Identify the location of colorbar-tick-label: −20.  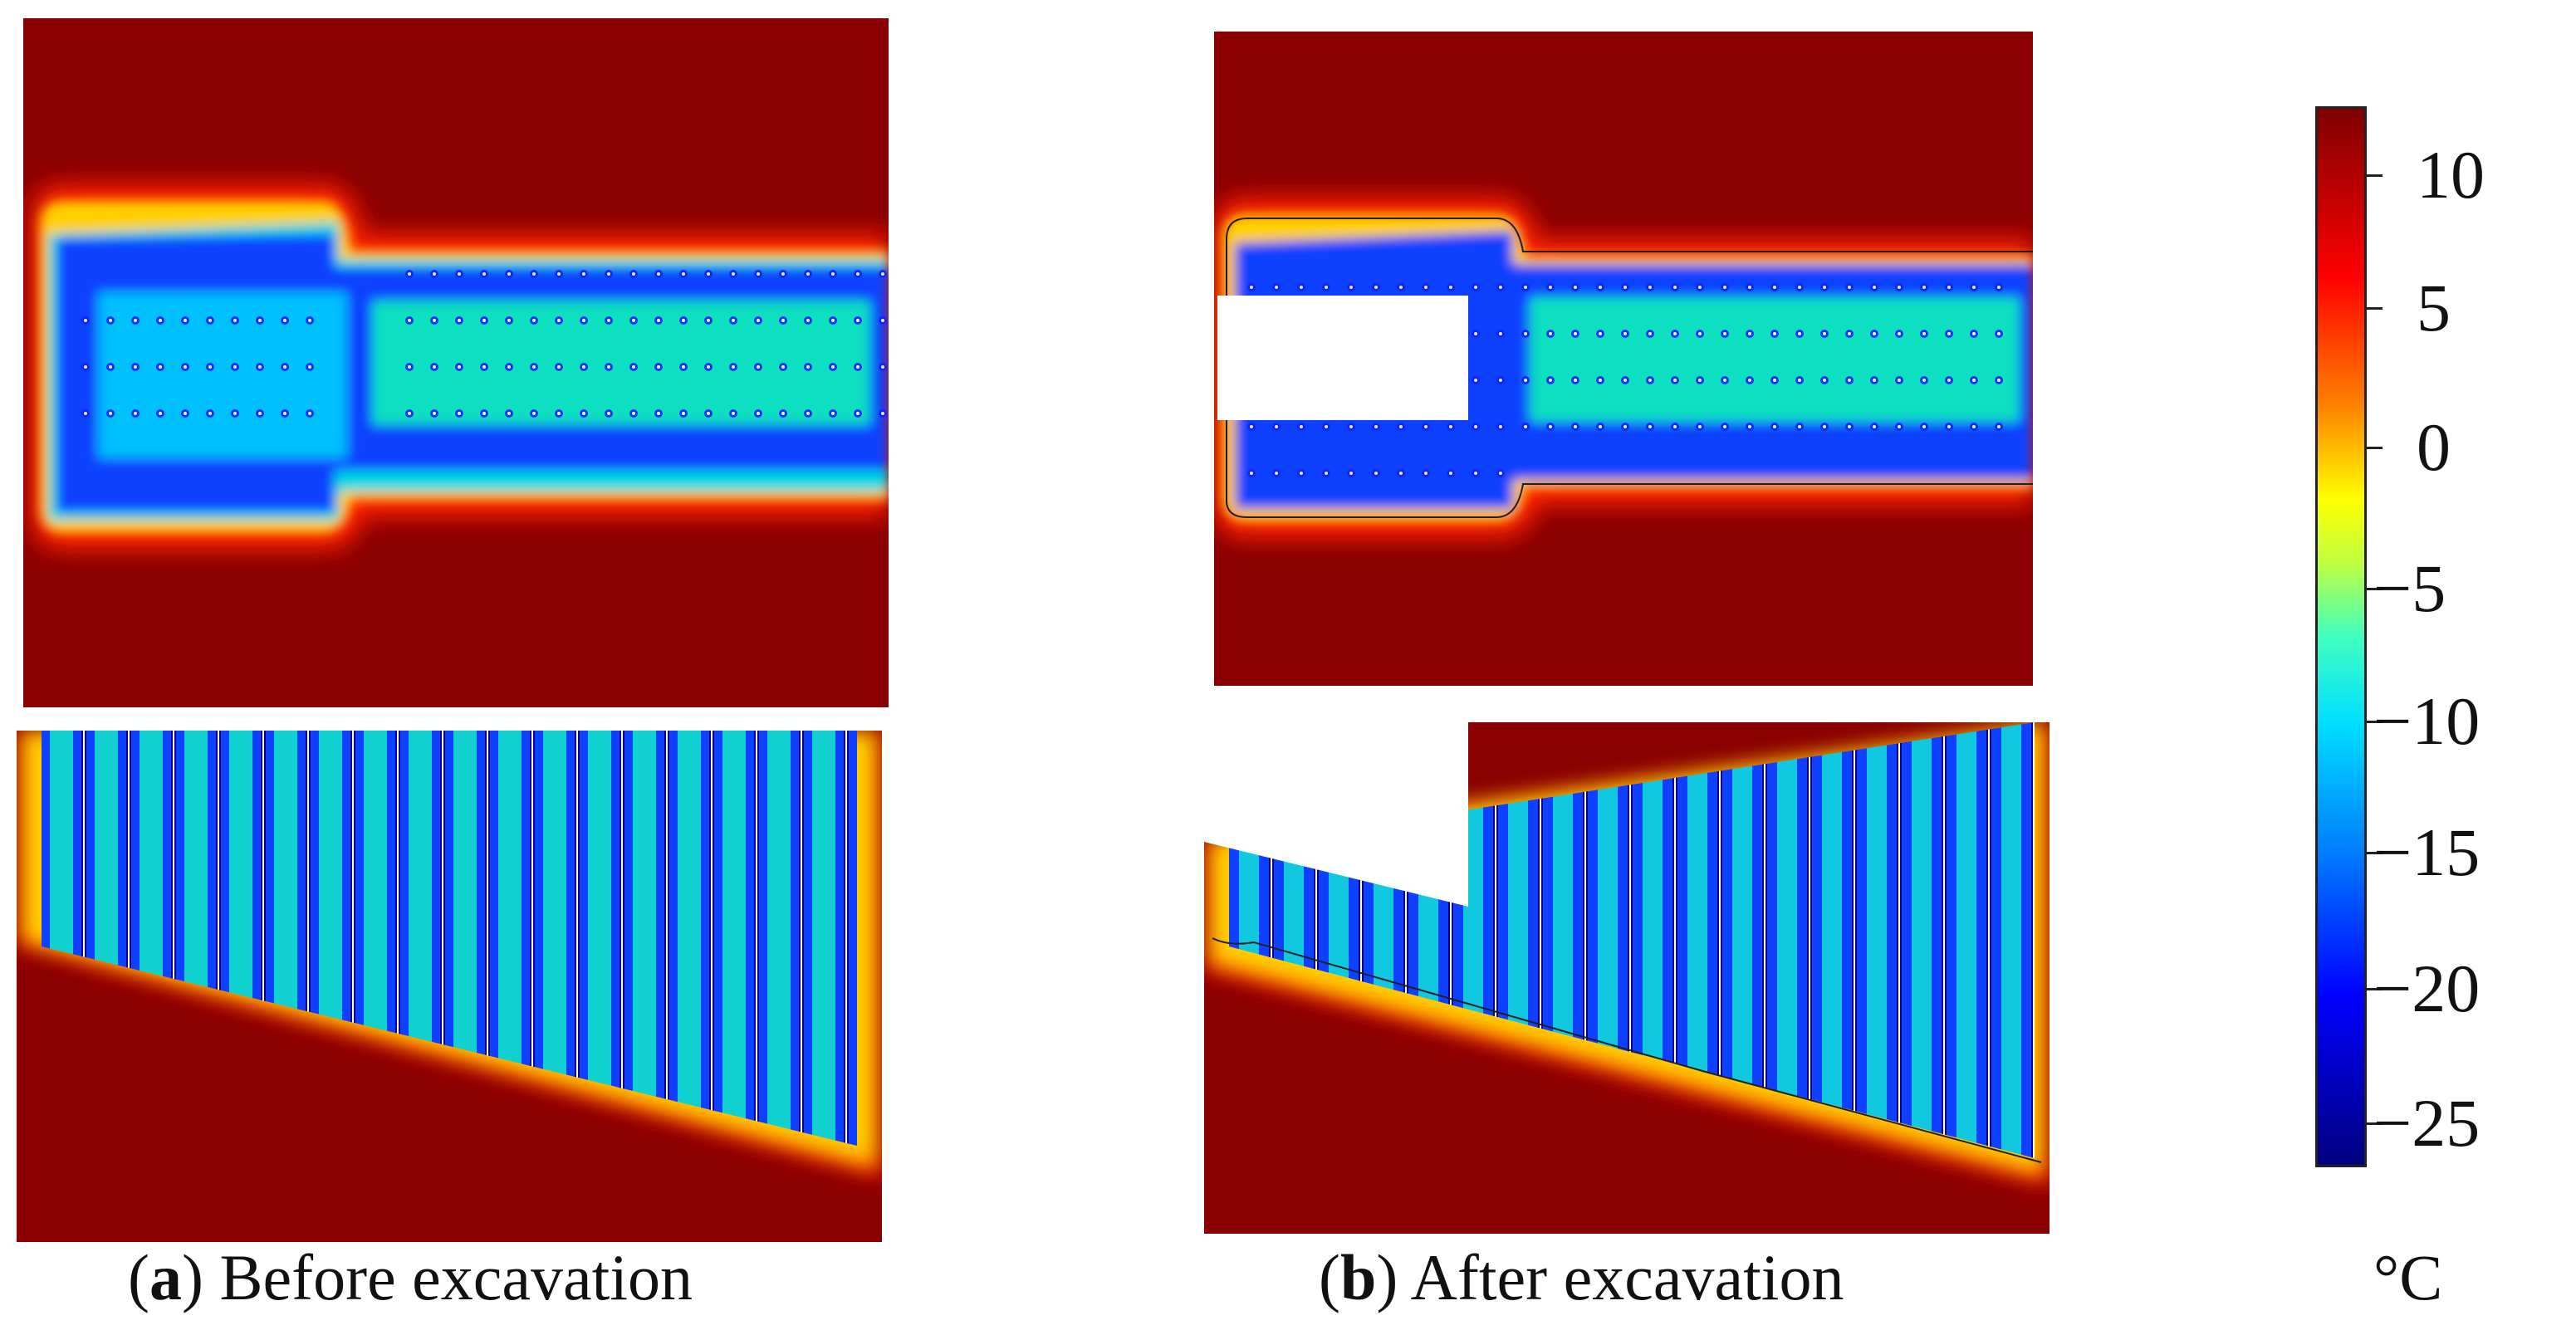
(2427, 988).